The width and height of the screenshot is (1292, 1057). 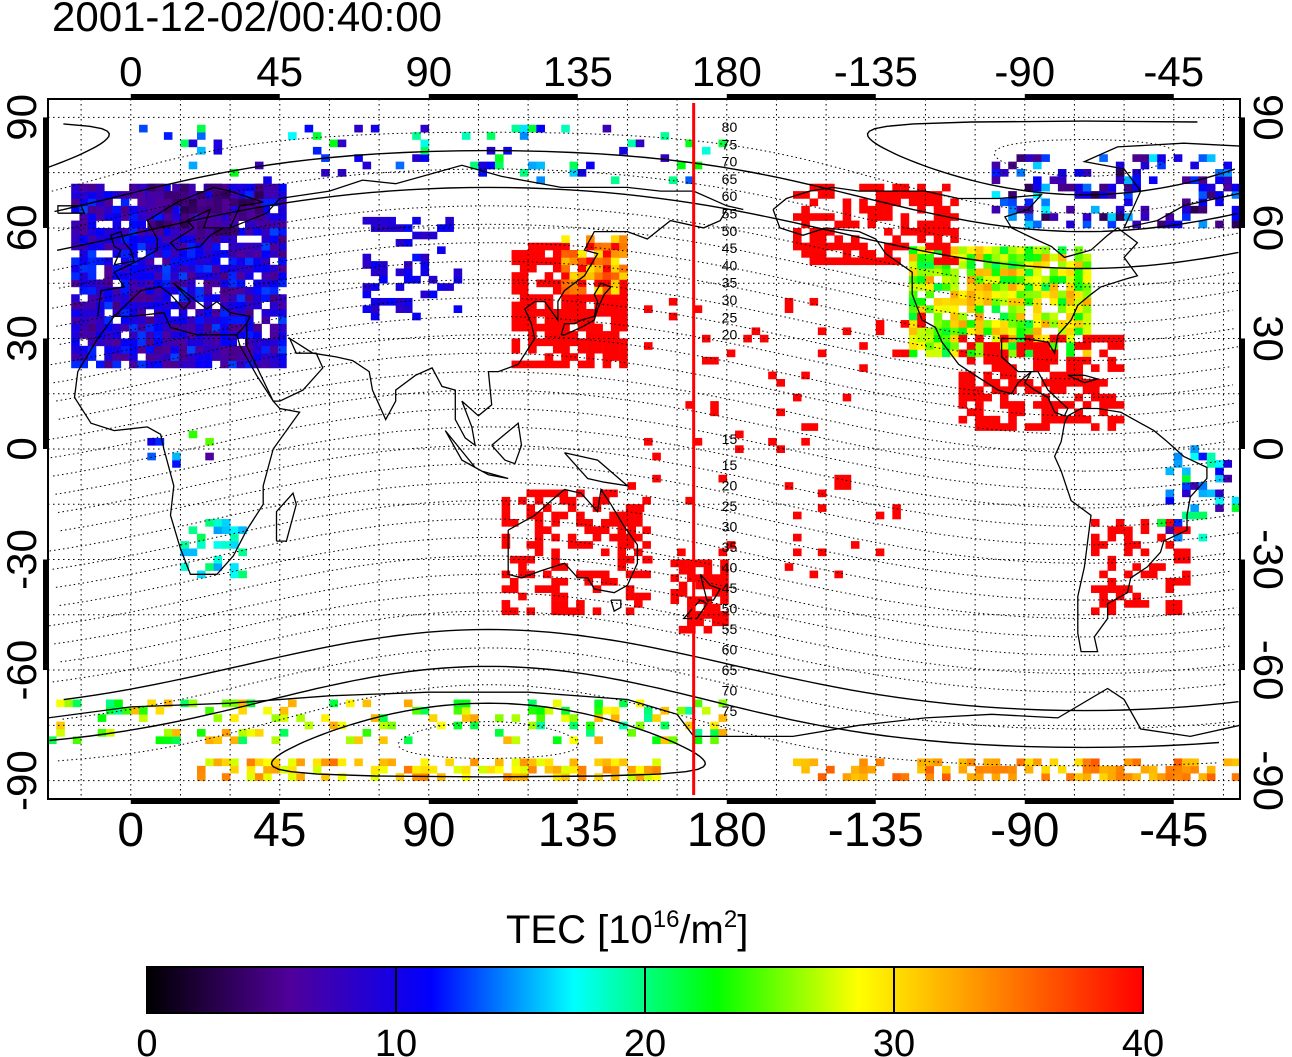 I want to click on lon-tick-label-bottom: -135, so click(x=876, y=830).